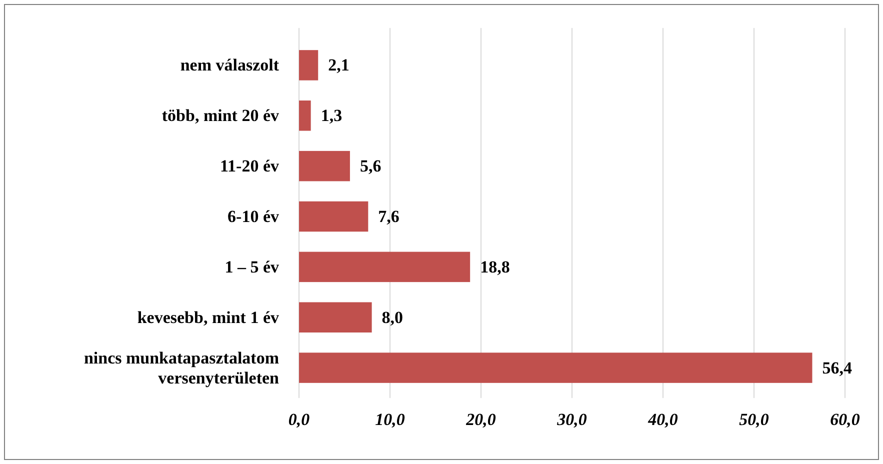 This screenshot has width=883, height=464. Describe the element at coordinates (230, 65) in the screenshot. I see `y-tick-label: nem válaszolt` at that location.